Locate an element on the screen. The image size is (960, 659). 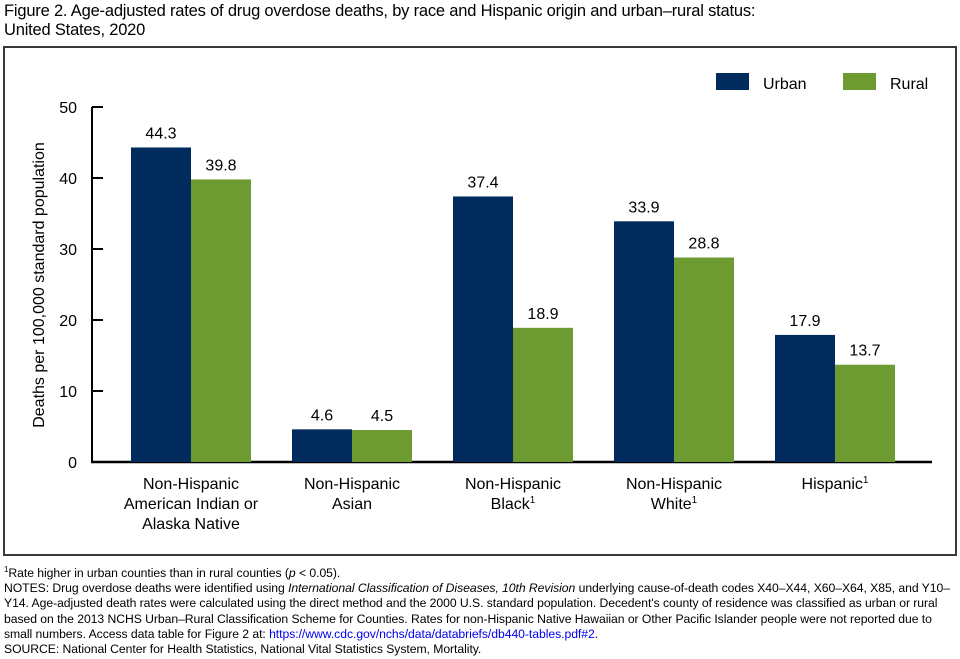
value-label: 4.6 is located at coordinates (322, 415).